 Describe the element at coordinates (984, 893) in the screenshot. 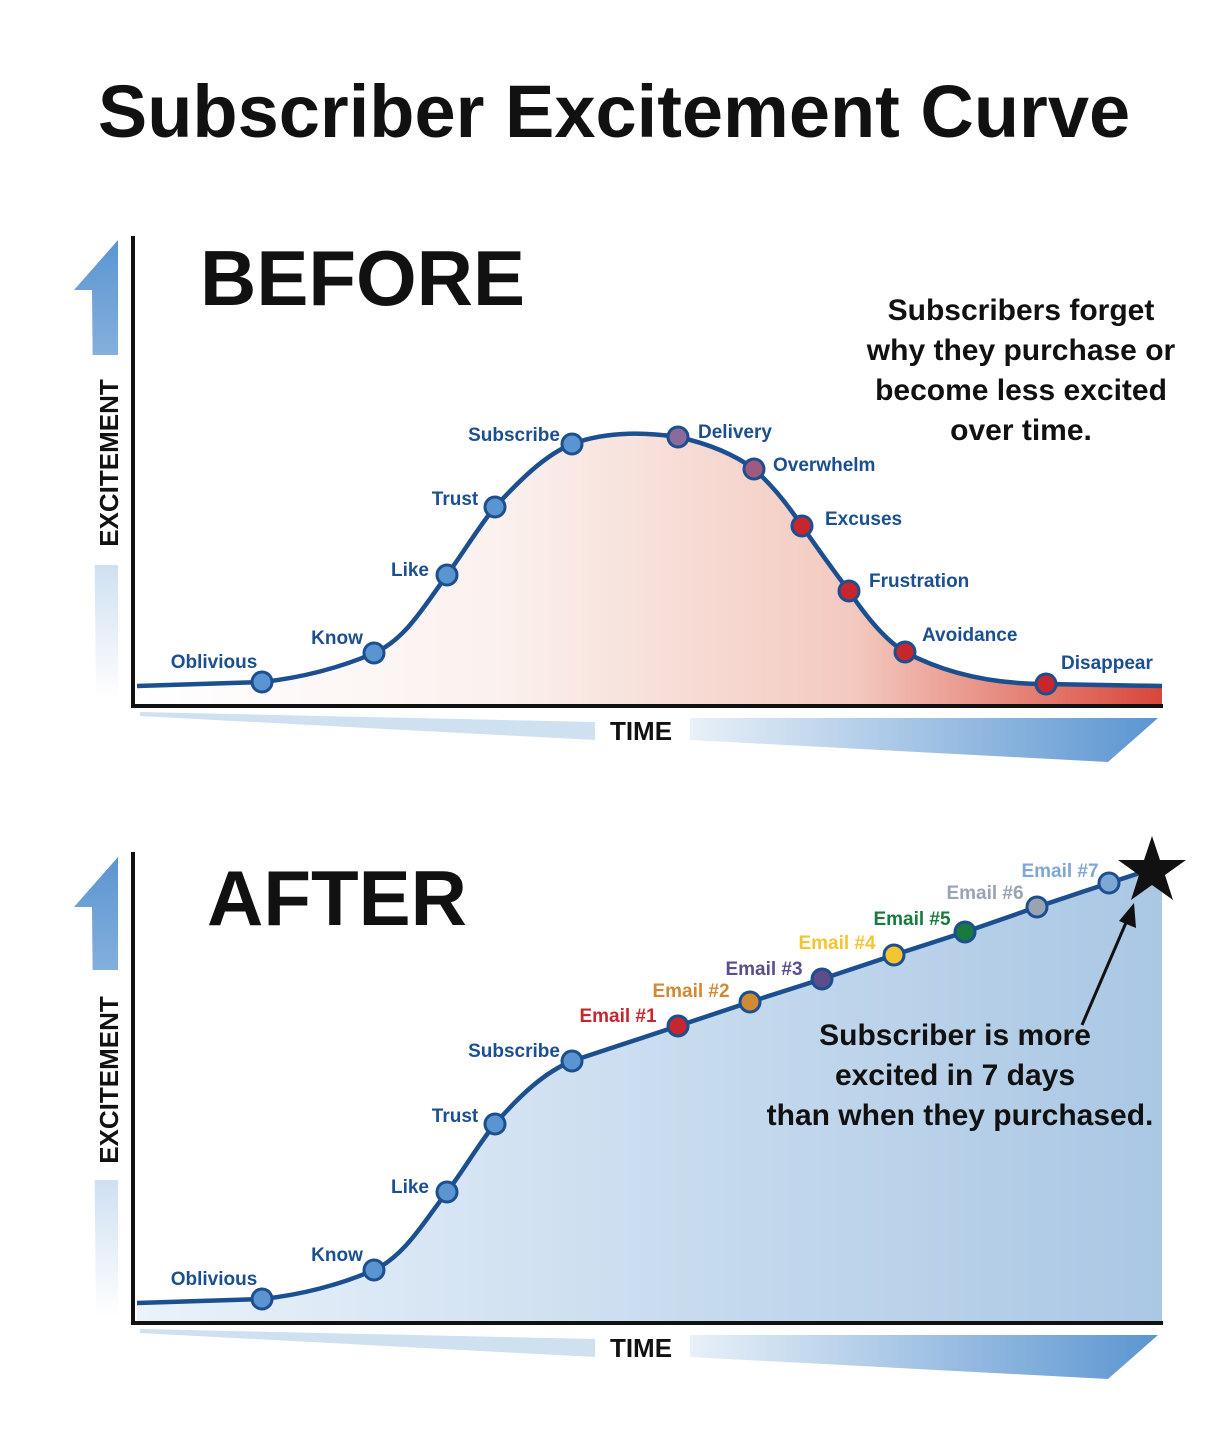

I see `after-milestone-label: Email #6` at that location.